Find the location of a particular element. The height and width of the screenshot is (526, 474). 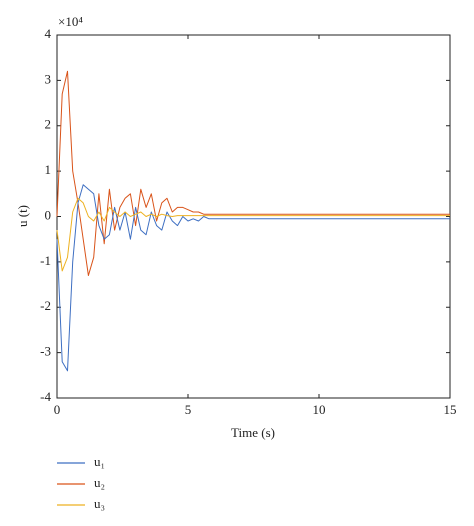

x-tick-label: 15 is located at coordinates (450, 409).